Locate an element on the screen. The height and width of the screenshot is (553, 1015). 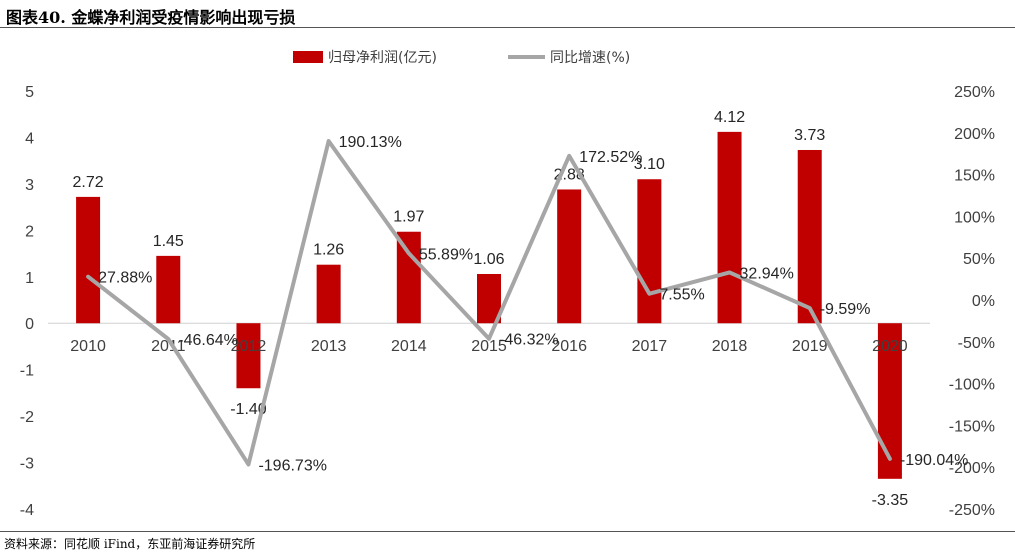
left-axis-tick: 3 is located at coordinates (29, 185).